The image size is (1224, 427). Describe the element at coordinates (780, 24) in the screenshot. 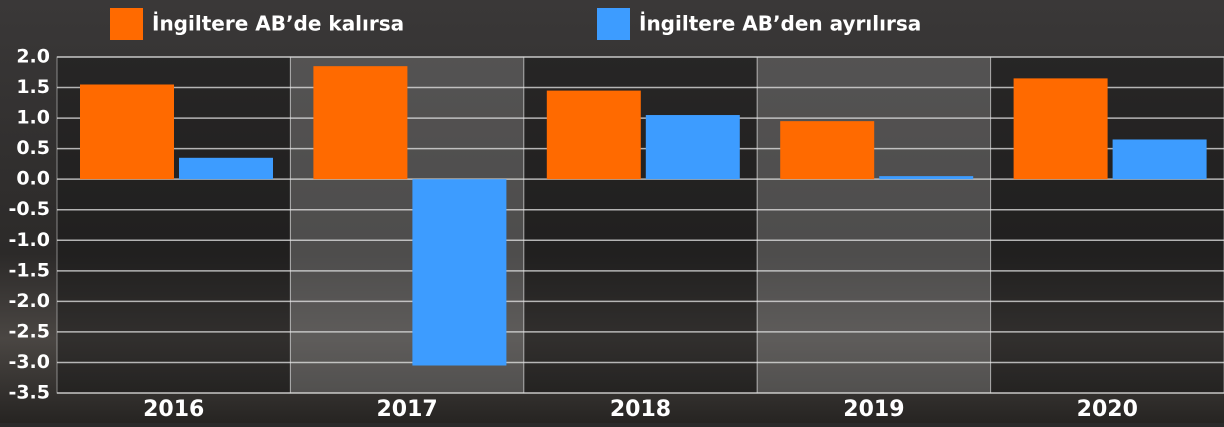

I see `legend-label: İngiltere AB’den ayrılırsa` at that location.